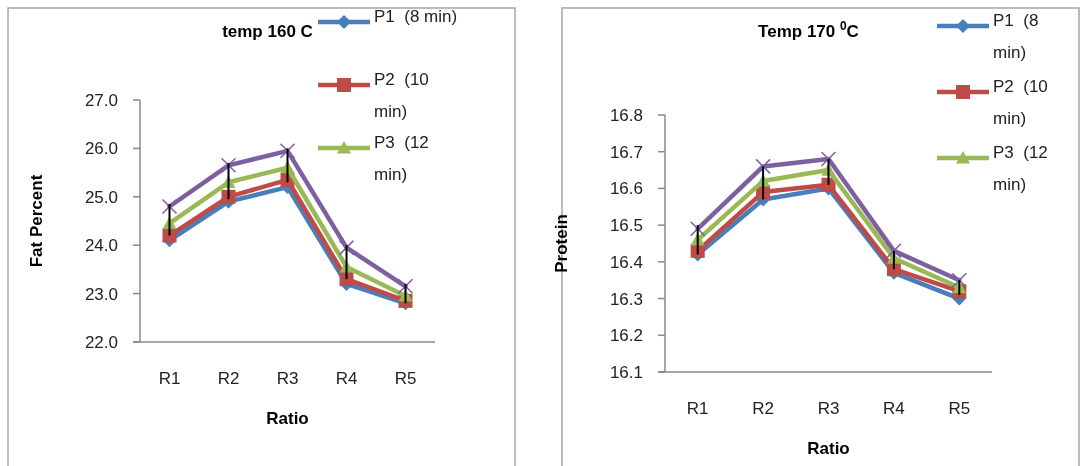  I want to click on chart-title: temp 160 C, so click(267, 31).